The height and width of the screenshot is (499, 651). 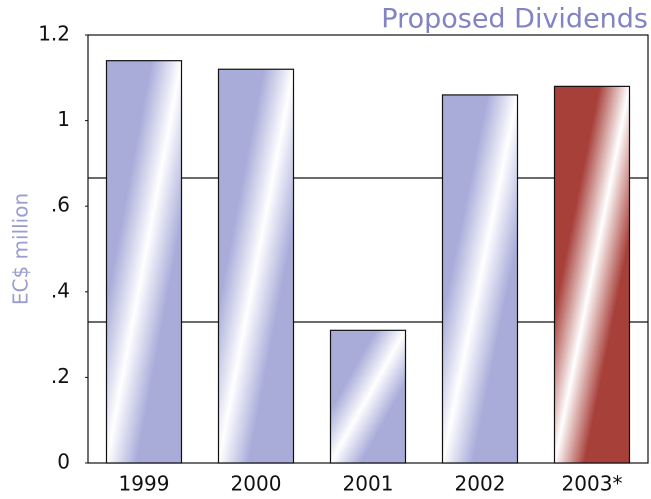 I want to click on y-tick-label: 0, so click(x=63, y=462).